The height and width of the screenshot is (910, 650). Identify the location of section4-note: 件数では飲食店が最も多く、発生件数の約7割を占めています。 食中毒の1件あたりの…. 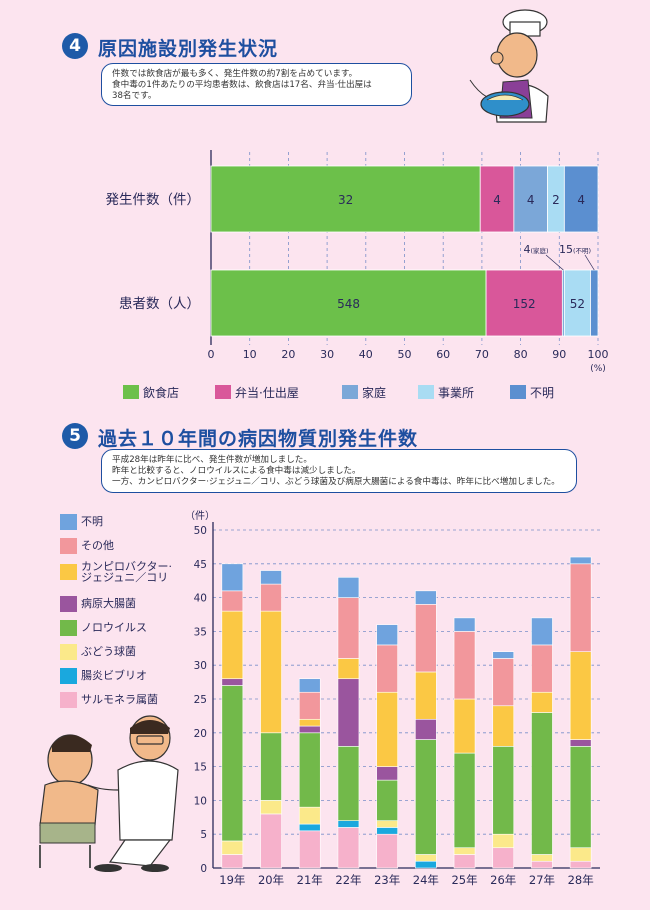
(256, 84).